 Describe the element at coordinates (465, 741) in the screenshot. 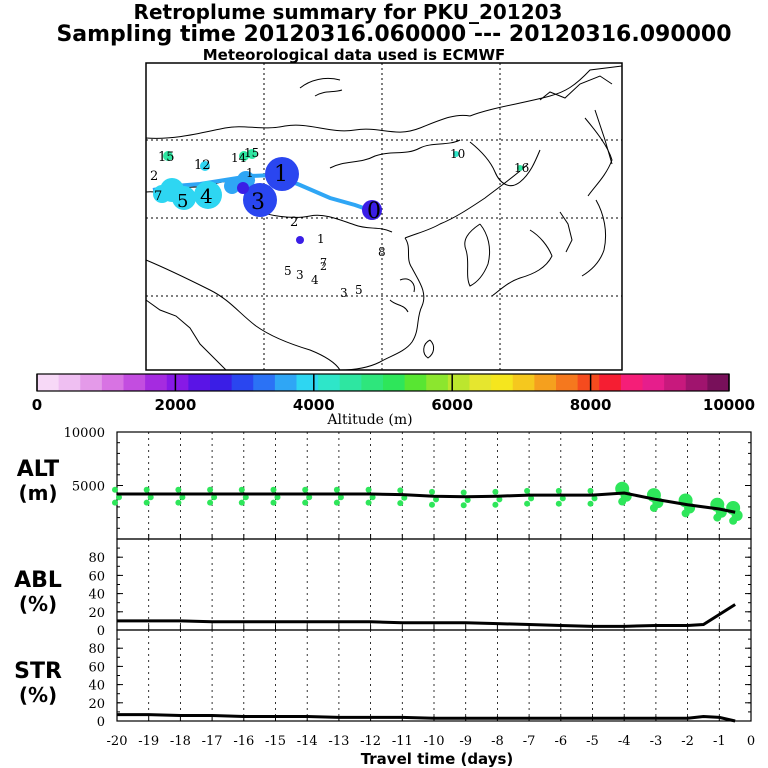

I see `x-tick-label: -9` at that location.